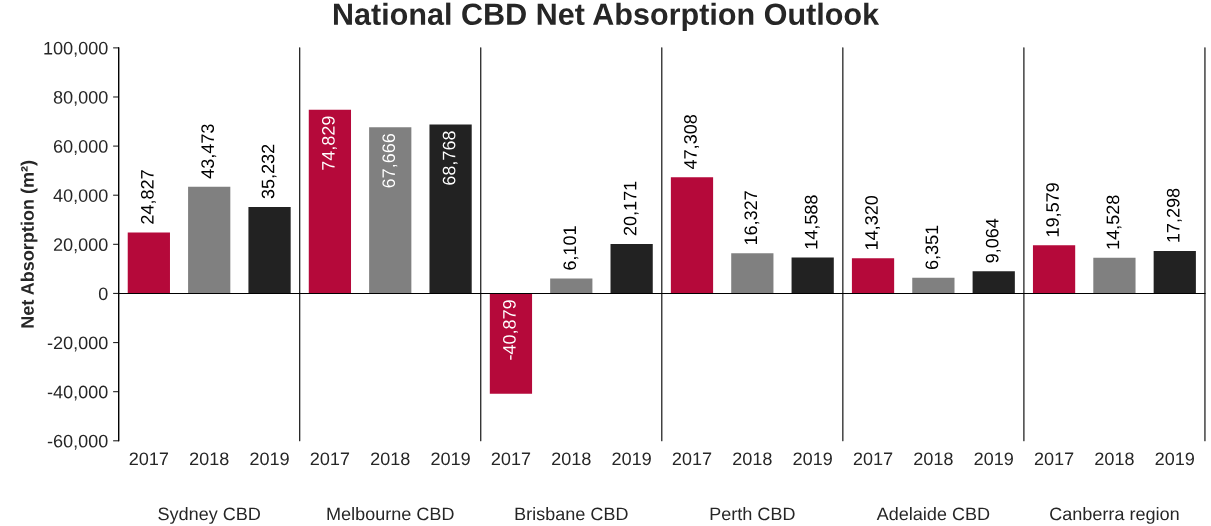 This screenshot has height=526, width=1211. What do you see at coordinates (752, 514) in the screenshot?
I see `text: Perth CBD` at bounding box center [752, 514].